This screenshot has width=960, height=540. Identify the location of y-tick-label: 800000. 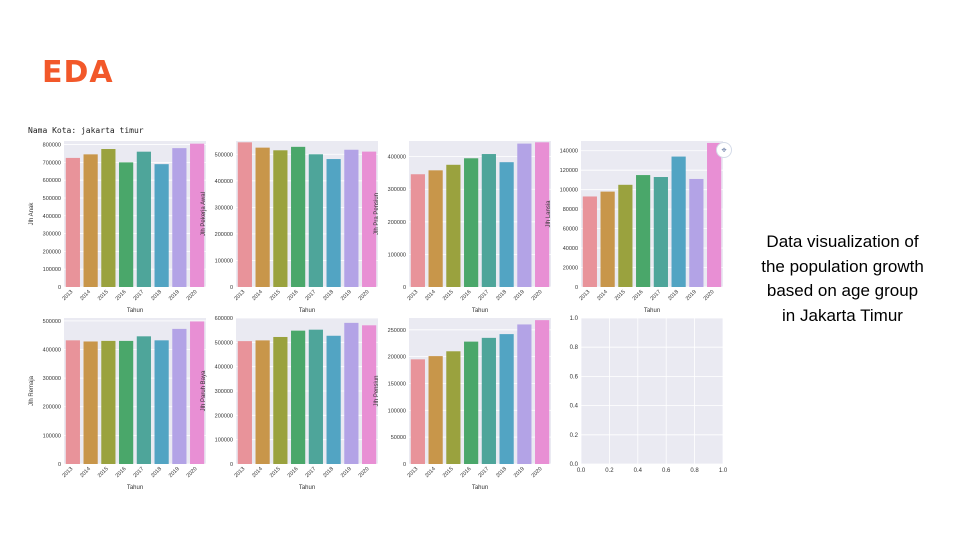
(52, 146).